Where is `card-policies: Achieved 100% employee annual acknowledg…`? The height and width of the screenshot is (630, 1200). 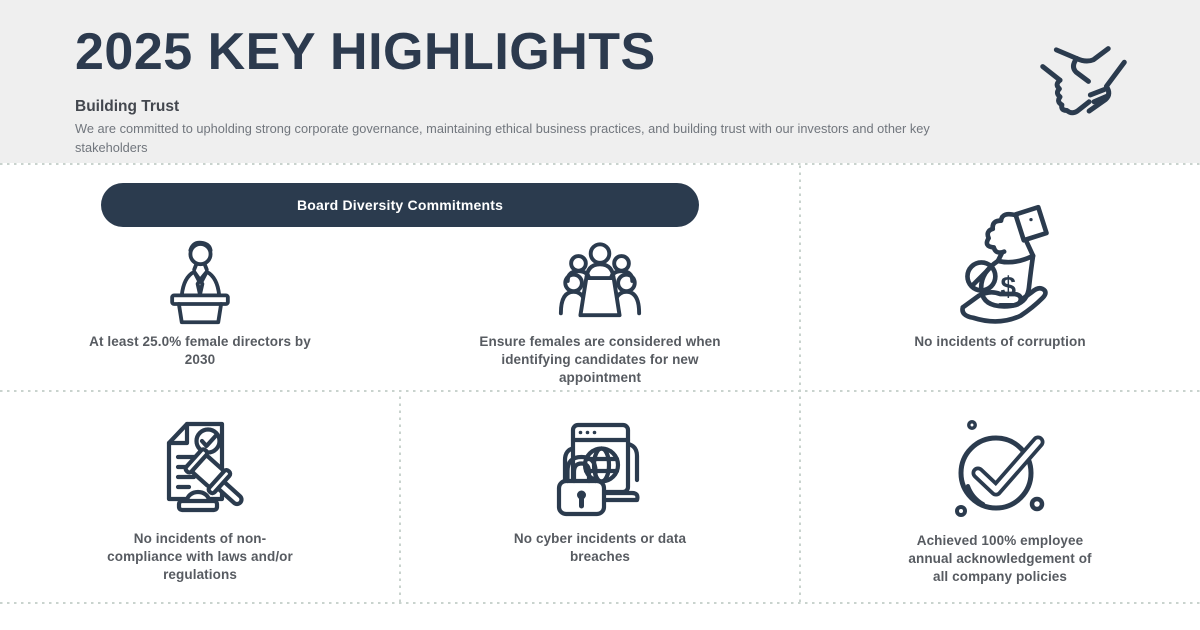 card-policies: Achieved 100% employee annual acknowledg… is located at coordinates (1000, 496).